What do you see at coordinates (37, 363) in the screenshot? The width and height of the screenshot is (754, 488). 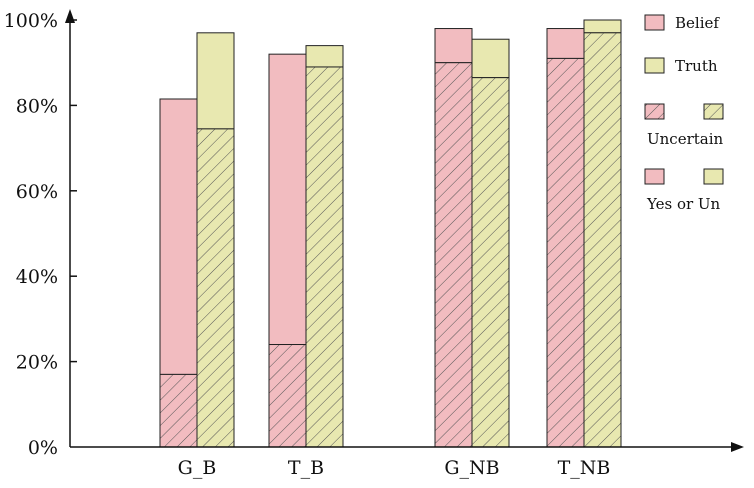 I see `y-tick-label: 20%` at bounding box center [37, 363].